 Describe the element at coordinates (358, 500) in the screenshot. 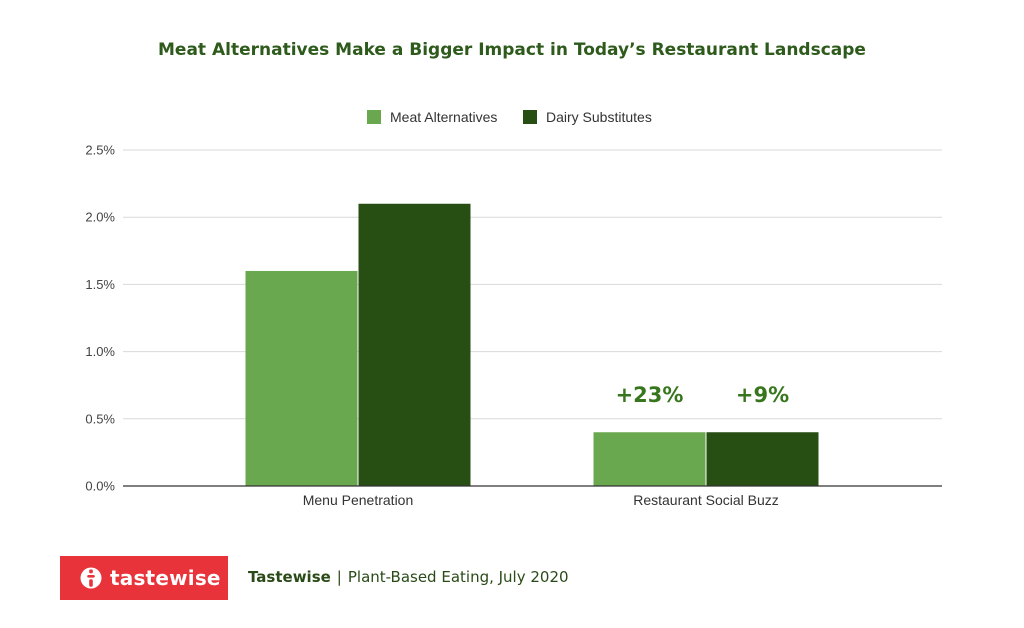

I see `x-category-label: Menu Penetration` at that location.